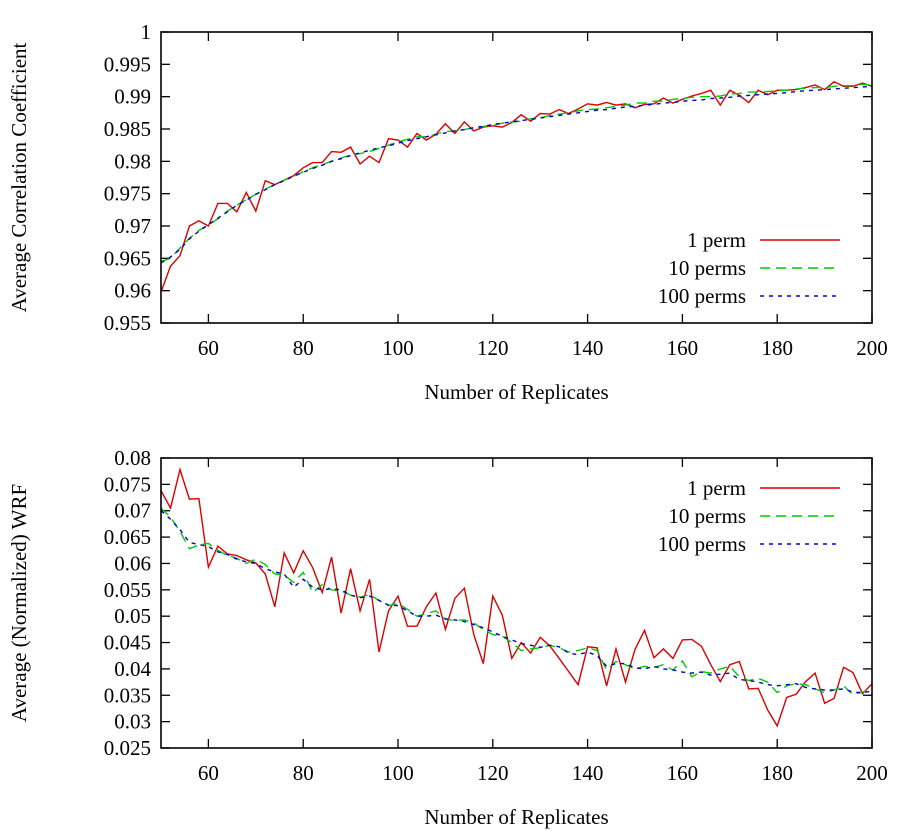 The height and width of the screenshot is (831, 897). Describe the element at coordinates (127, 258) in the screenshot. I see `y-tick-label: 0.965` at that location.